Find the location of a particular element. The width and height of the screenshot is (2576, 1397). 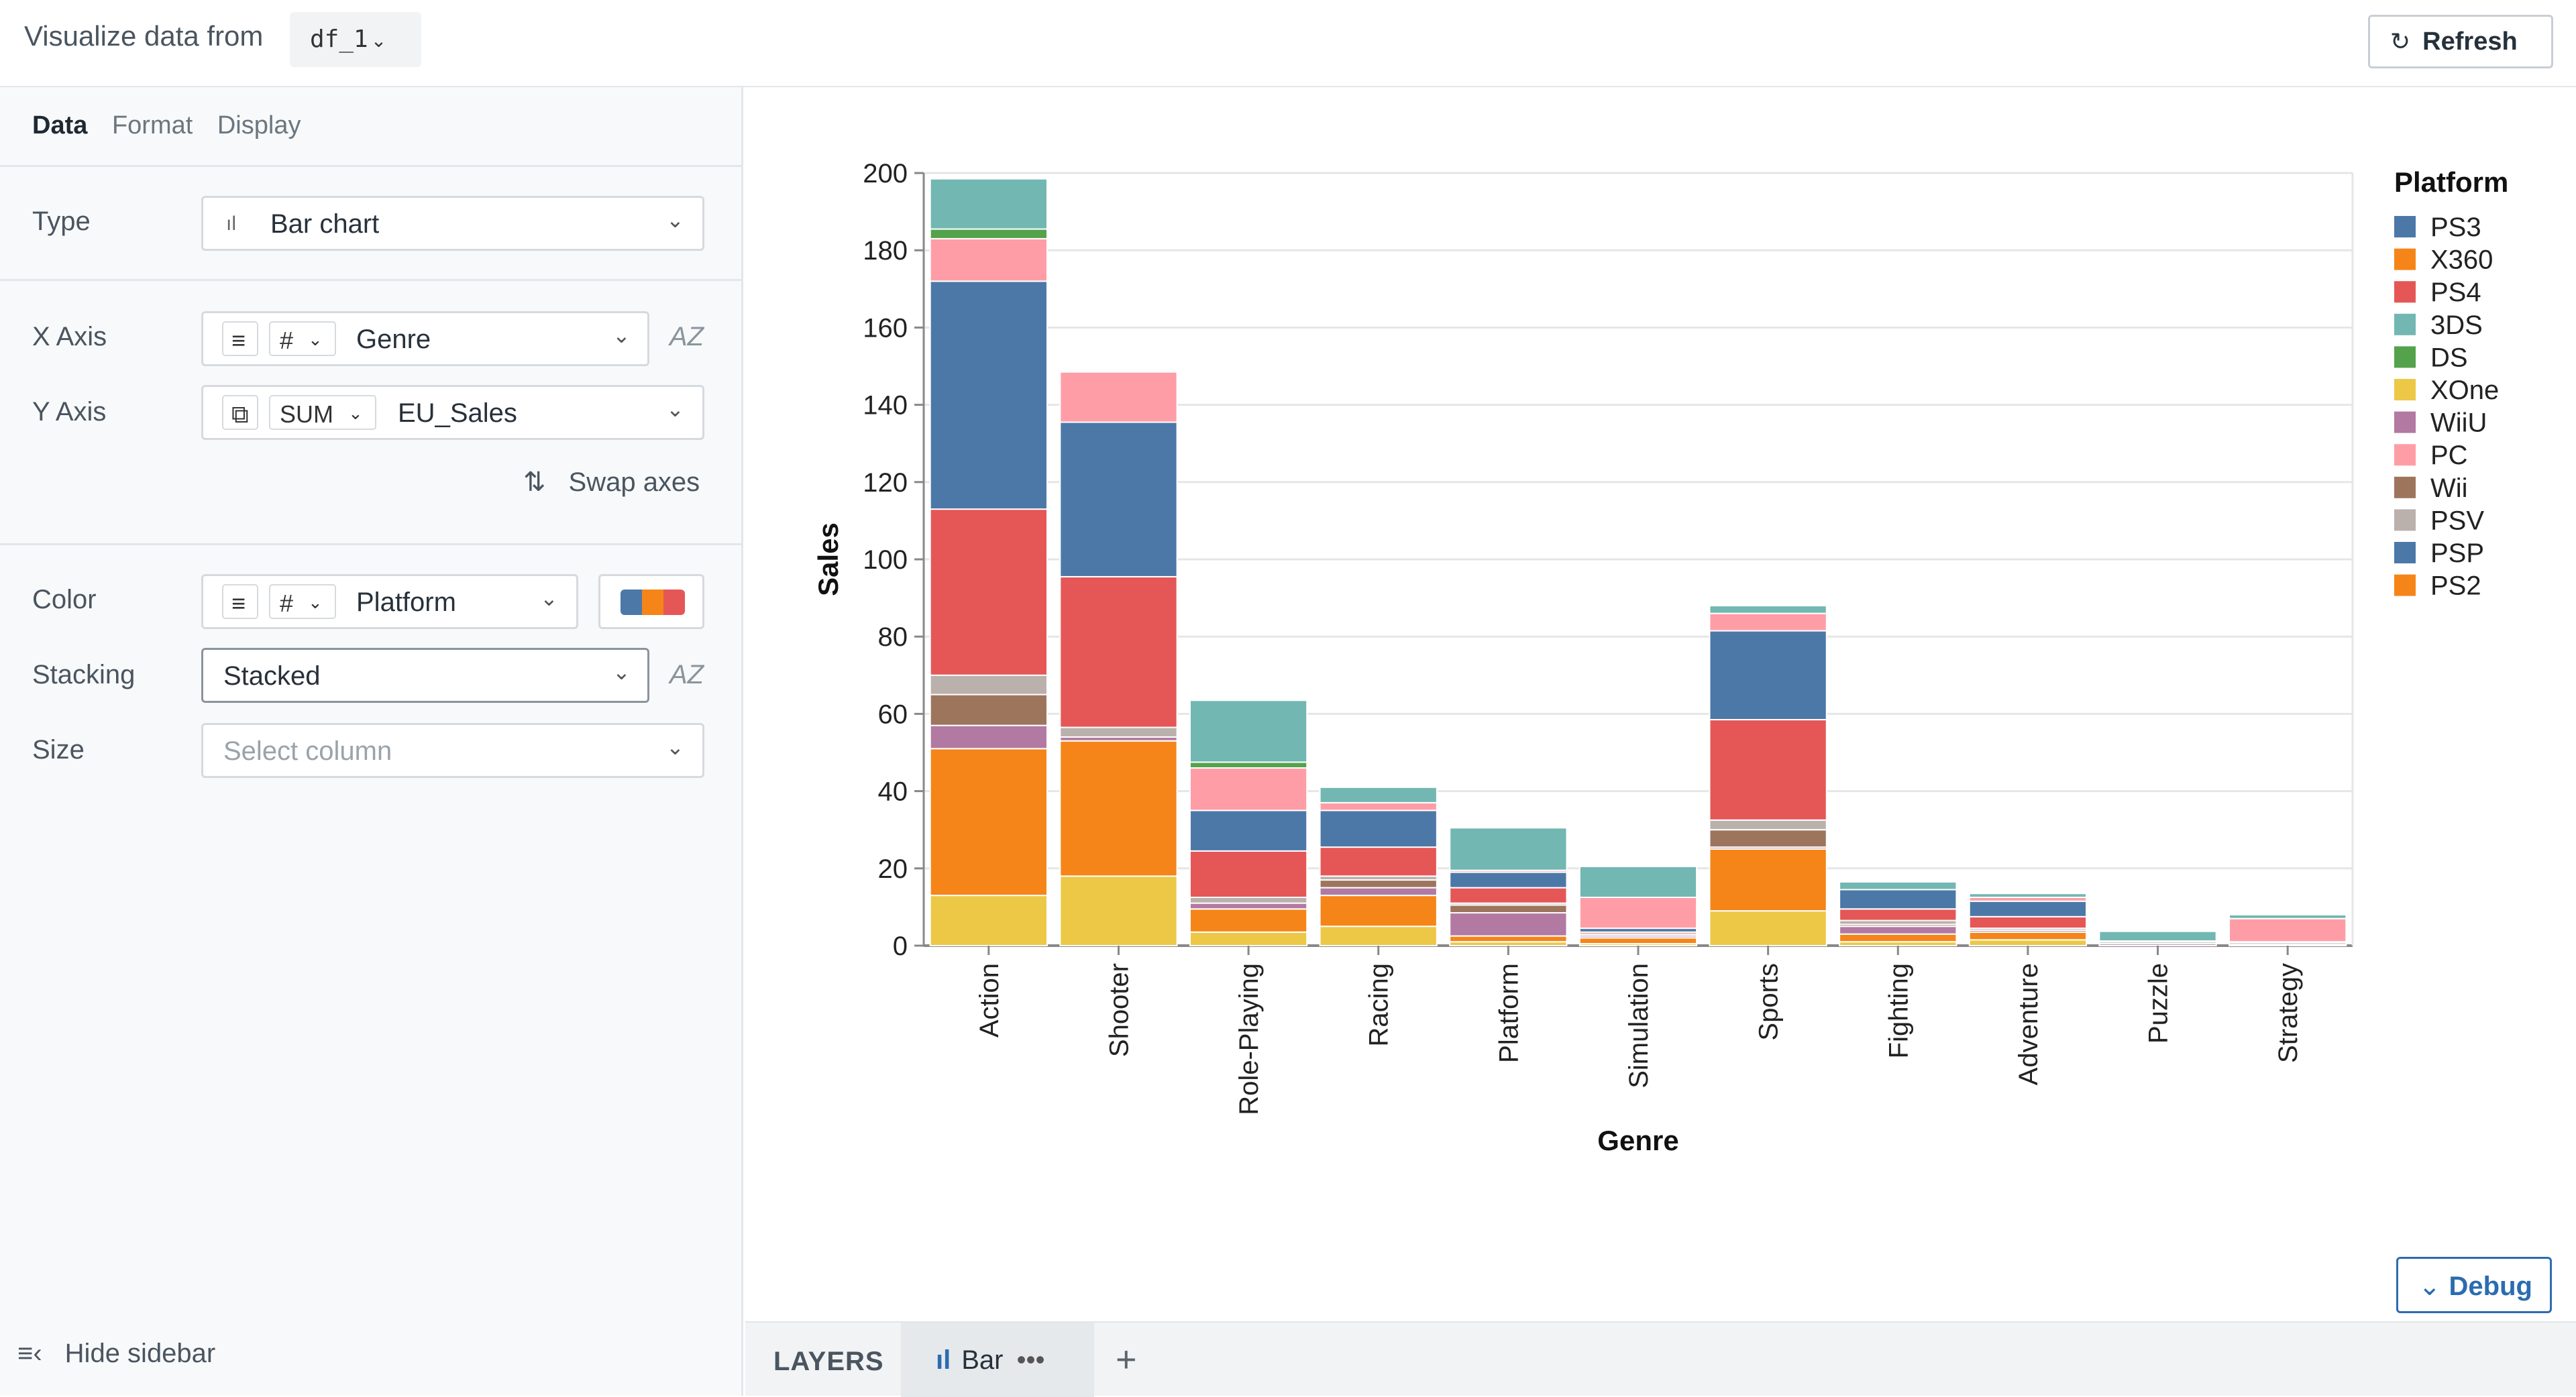

legend-swatch-ps3 is located at coordinates (2405, 226).